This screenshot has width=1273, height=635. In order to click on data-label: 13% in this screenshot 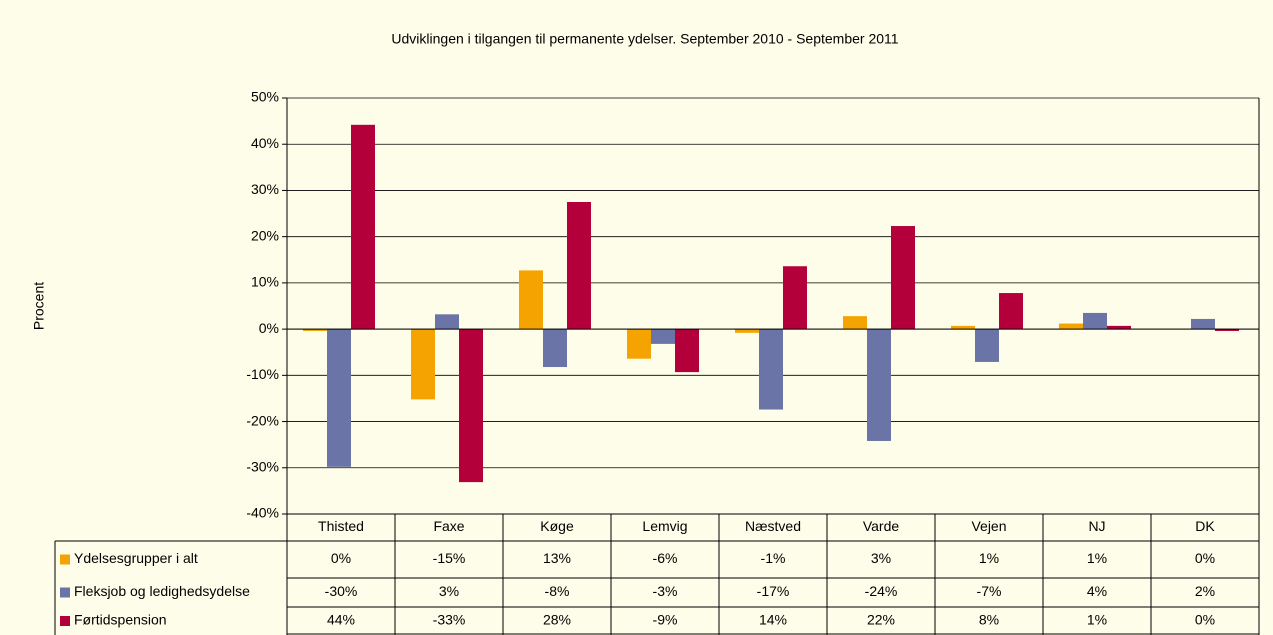, I will do `click(557, 558)`.